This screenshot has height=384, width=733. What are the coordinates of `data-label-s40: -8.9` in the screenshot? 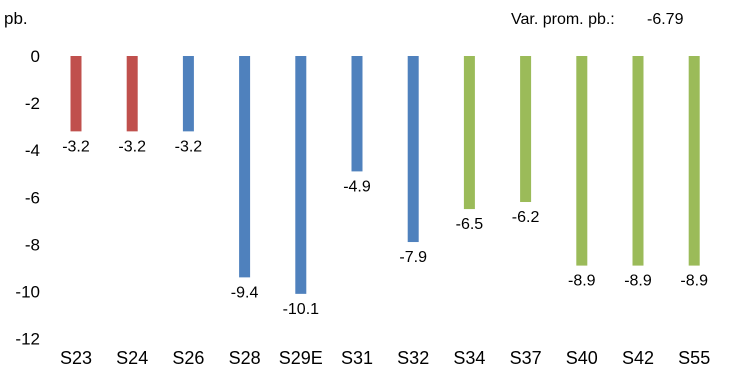 It's located at (582, 281).